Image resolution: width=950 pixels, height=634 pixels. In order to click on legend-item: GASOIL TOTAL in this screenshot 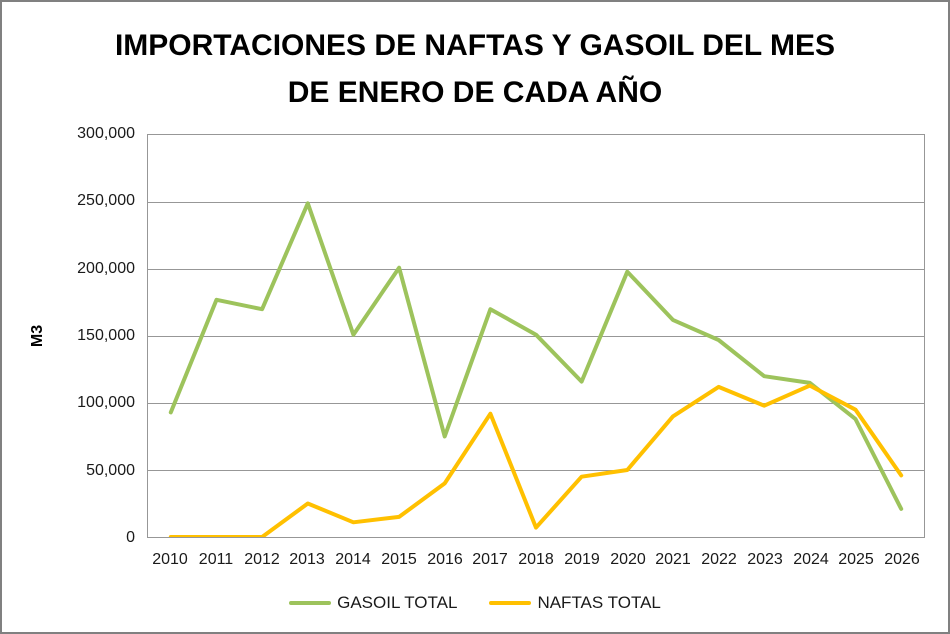, I will do `click(373, 603)`.